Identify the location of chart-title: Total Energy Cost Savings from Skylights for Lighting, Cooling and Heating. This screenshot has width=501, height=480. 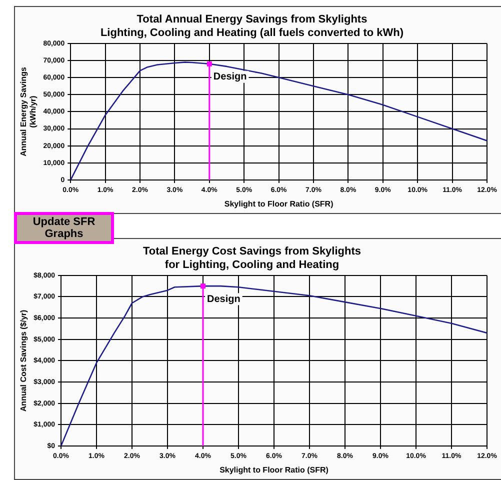
(252, 258).